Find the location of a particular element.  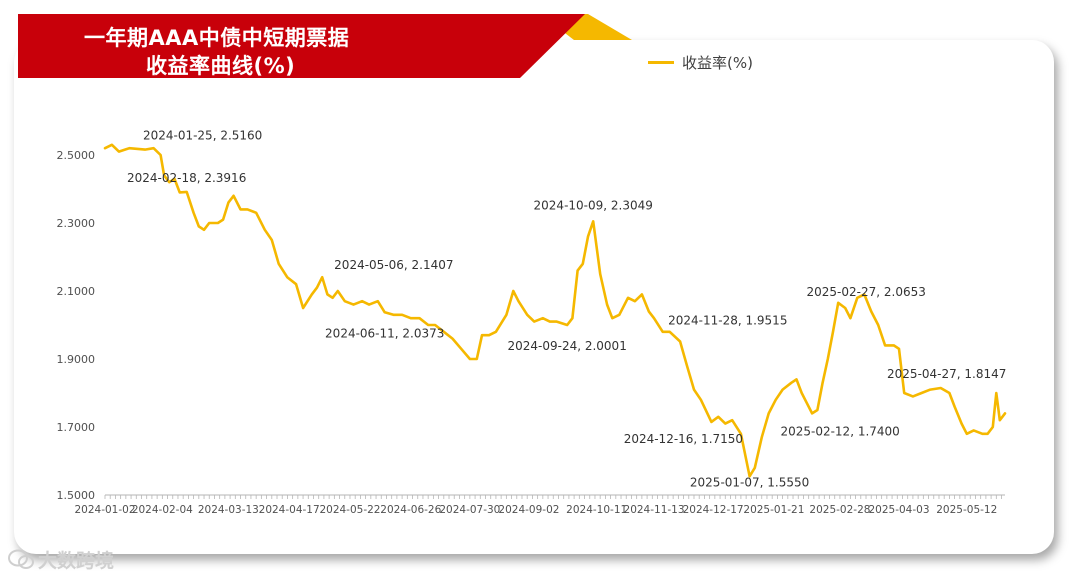

y-tick-label: 1.9000 is located at coordinates (76, 359).